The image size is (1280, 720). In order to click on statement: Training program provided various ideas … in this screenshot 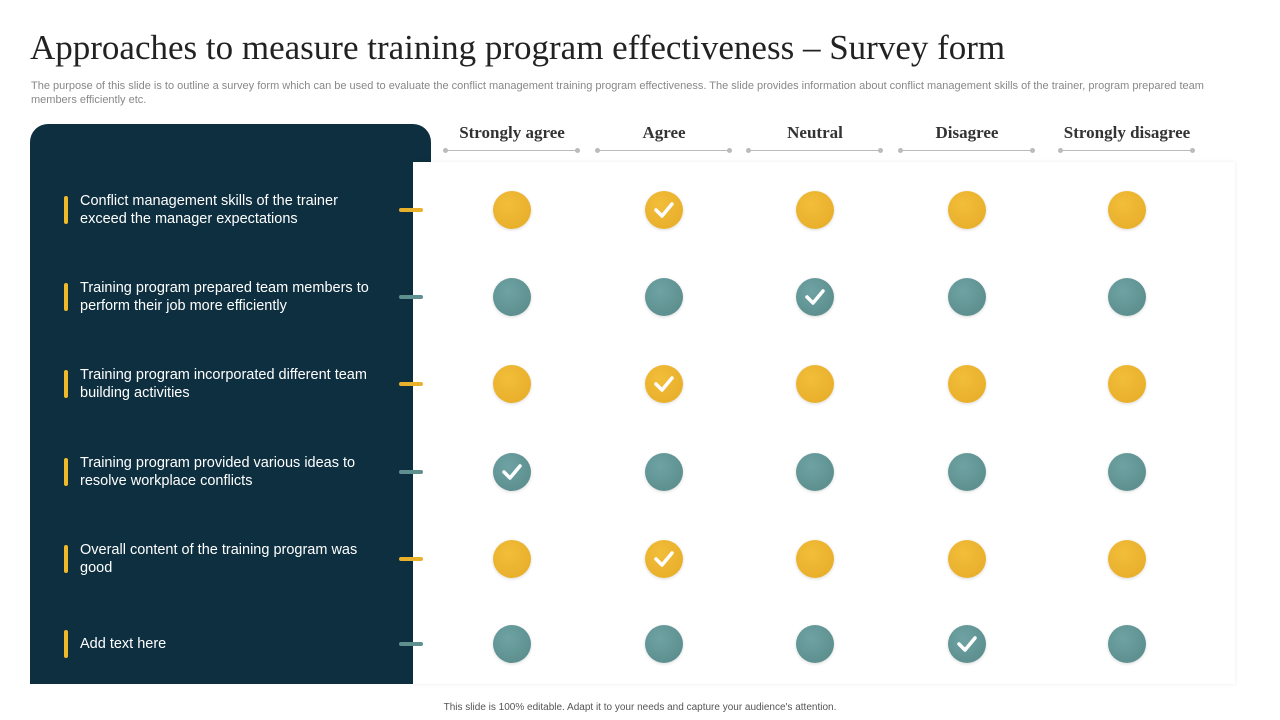, I will do `click(218, 472)`.